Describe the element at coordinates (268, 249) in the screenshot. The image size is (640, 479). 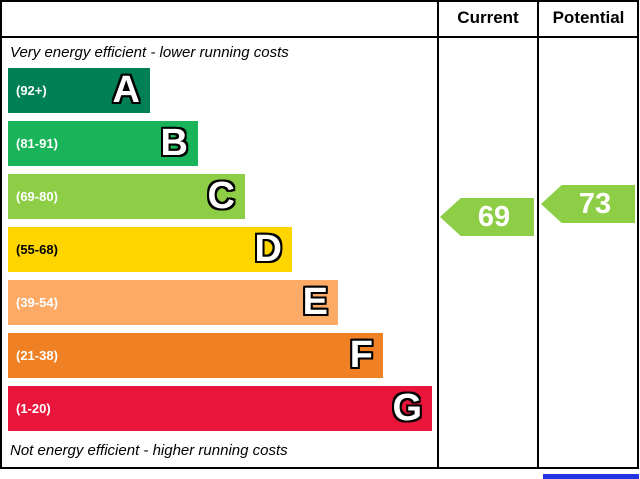
I see `band-letter: D` at that location.